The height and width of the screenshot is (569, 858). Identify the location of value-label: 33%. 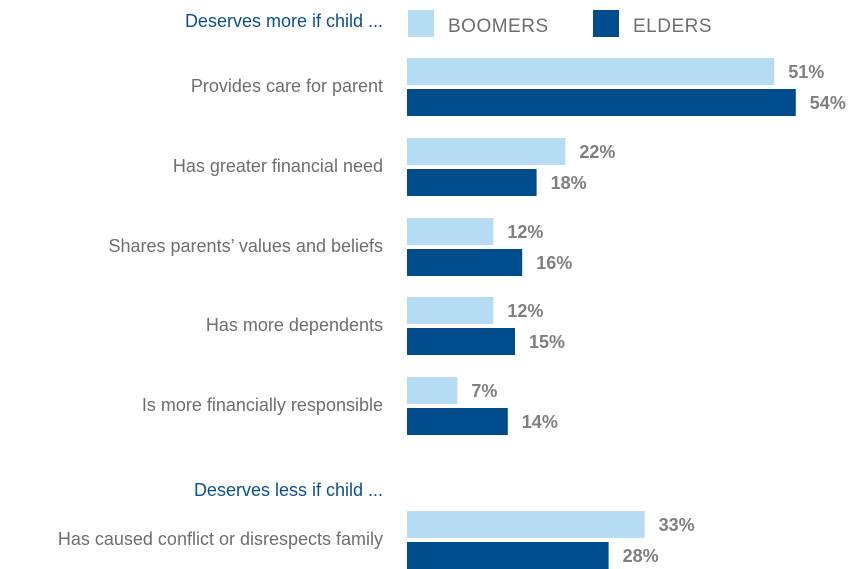
(677, 525).